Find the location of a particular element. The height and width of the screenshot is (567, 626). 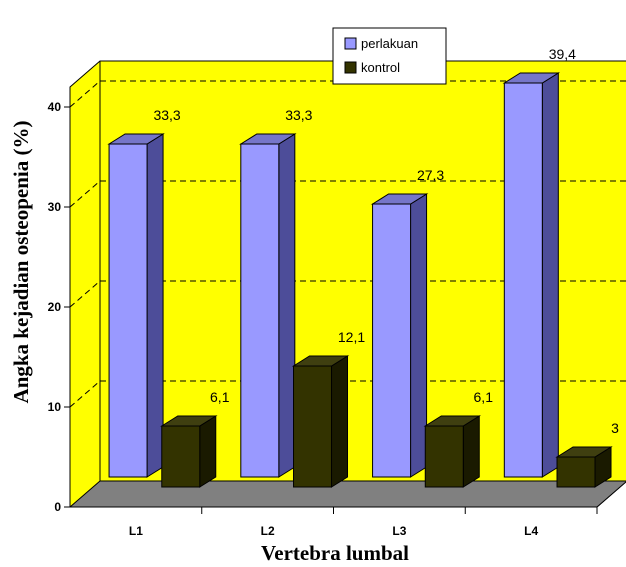

legend-box is located at coordinates (389, 56).